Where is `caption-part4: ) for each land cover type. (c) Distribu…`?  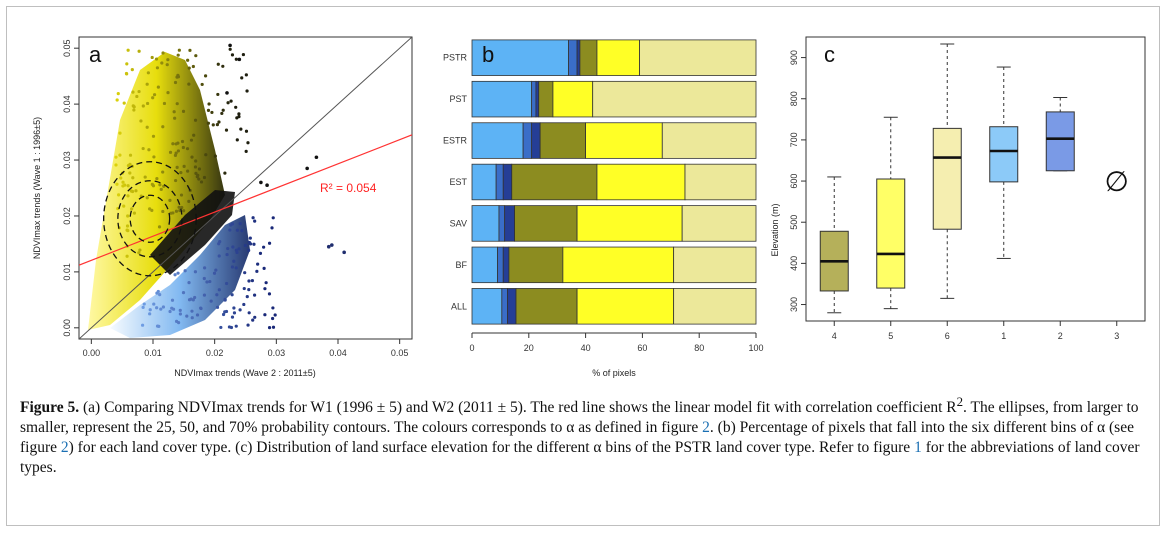 caption-part4: ) for each land cover type. (c) Distribu… is located at coordinates (491, 448).